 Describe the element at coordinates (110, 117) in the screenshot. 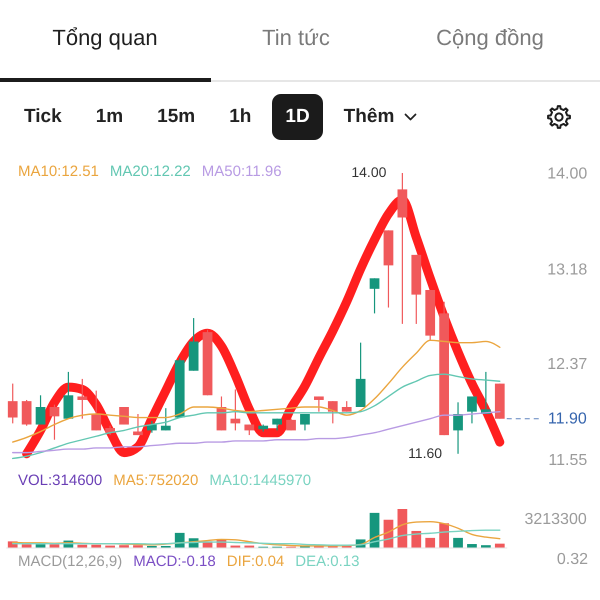

I see `text: 1m` at that location.